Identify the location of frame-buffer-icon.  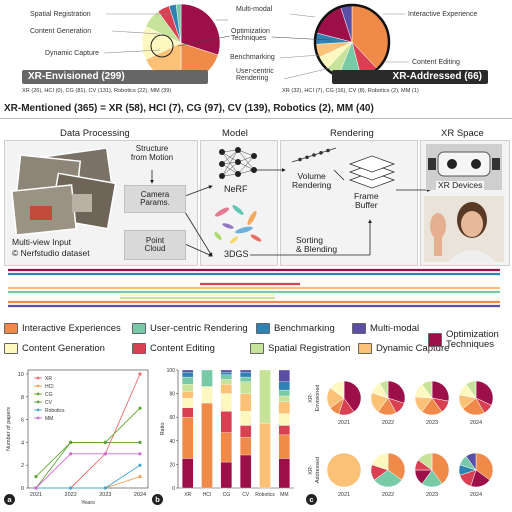
(372, 172).